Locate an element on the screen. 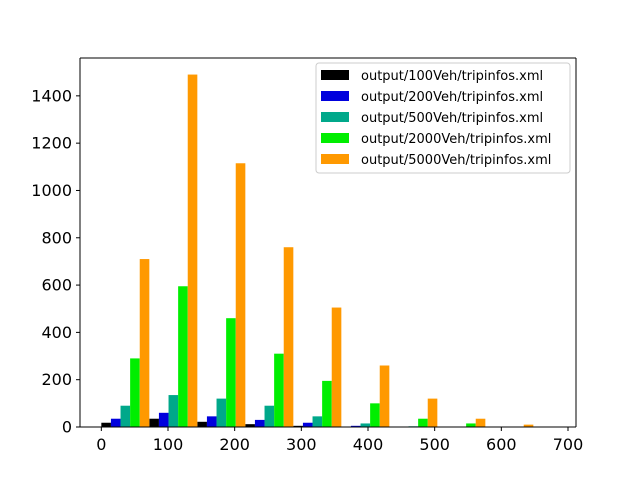 This screenshot has width=640, height=480. legend-frame is located at coordinates (443, 118).